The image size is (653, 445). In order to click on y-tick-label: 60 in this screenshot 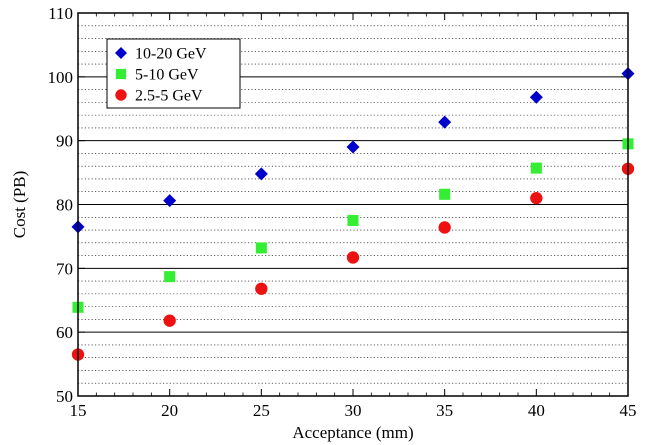, I will do `click(64, 332)`.